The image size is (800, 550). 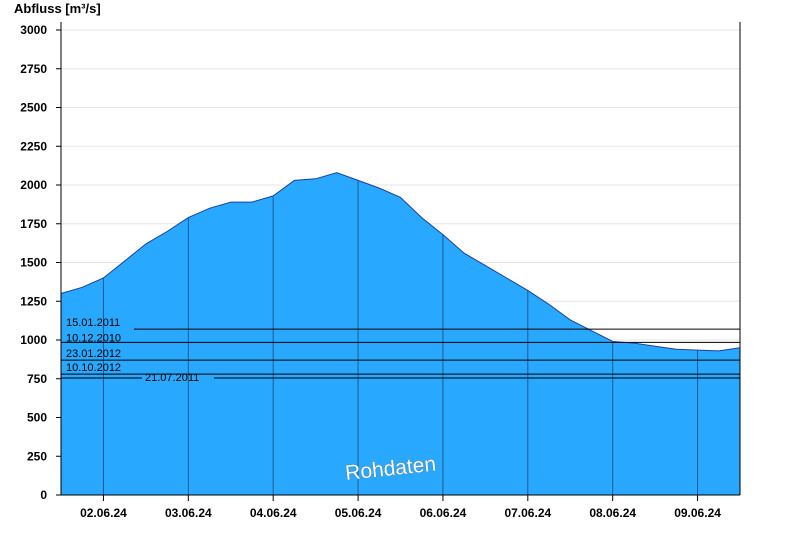 What do you see at coordinates (37, 418) in the screenshot?
I see `y-tick-label-2: 500` at bounding box center [37, 418].